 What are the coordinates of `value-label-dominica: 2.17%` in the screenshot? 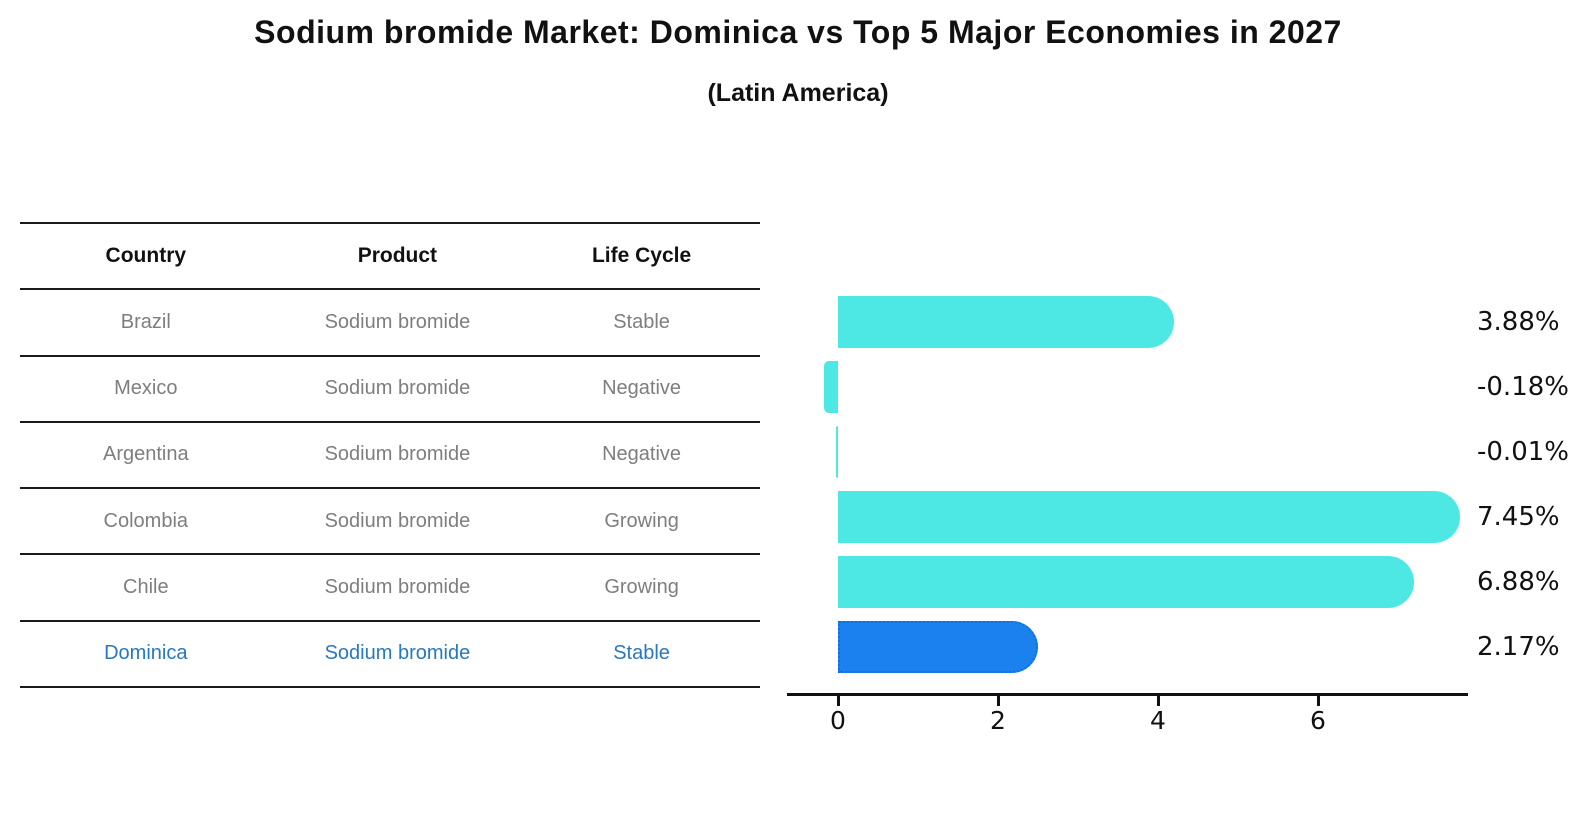 It's located at (1518, 647).